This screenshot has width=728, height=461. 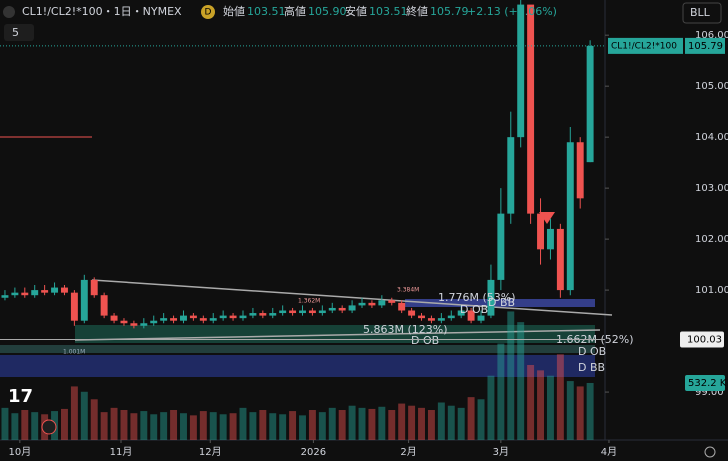 I want to click on symbol-icon, so click(x=9, y=12).